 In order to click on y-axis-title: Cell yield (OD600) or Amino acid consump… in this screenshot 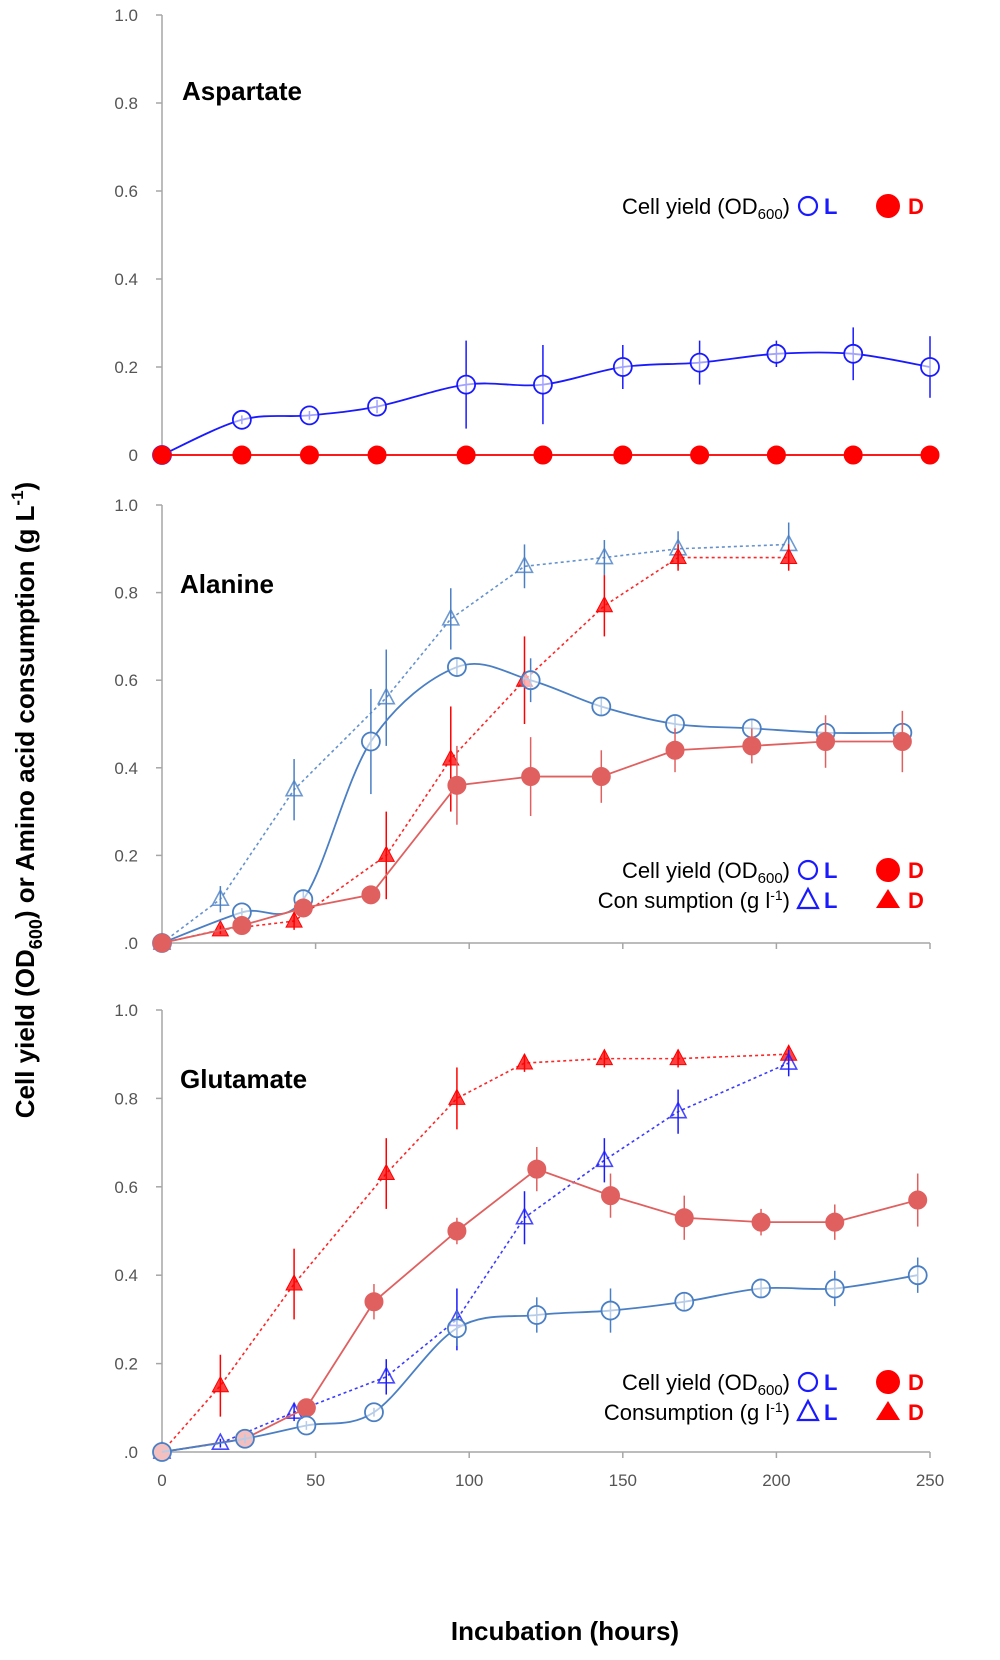, I will do `click(27, 800)`.